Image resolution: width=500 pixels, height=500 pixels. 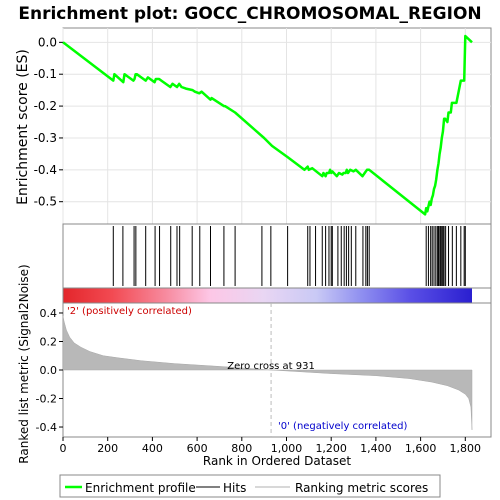 What do you see at coordinates (197, 448) in the screenshot?
I see `x-tick-label: 600` at bounding box center [197, 448].